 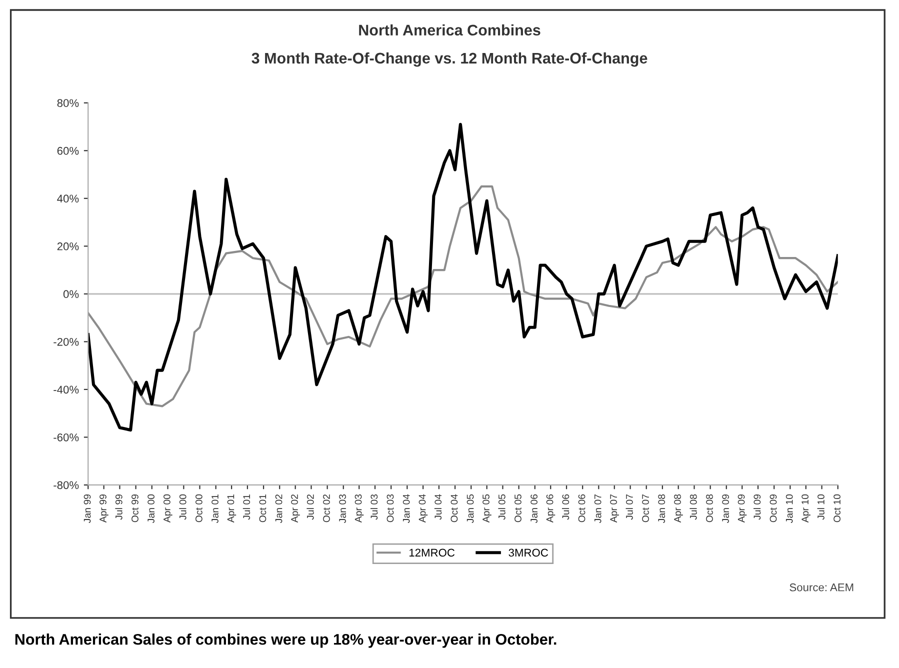 I want to click on chart-title: North America Combines, so click(x=449, y=30).